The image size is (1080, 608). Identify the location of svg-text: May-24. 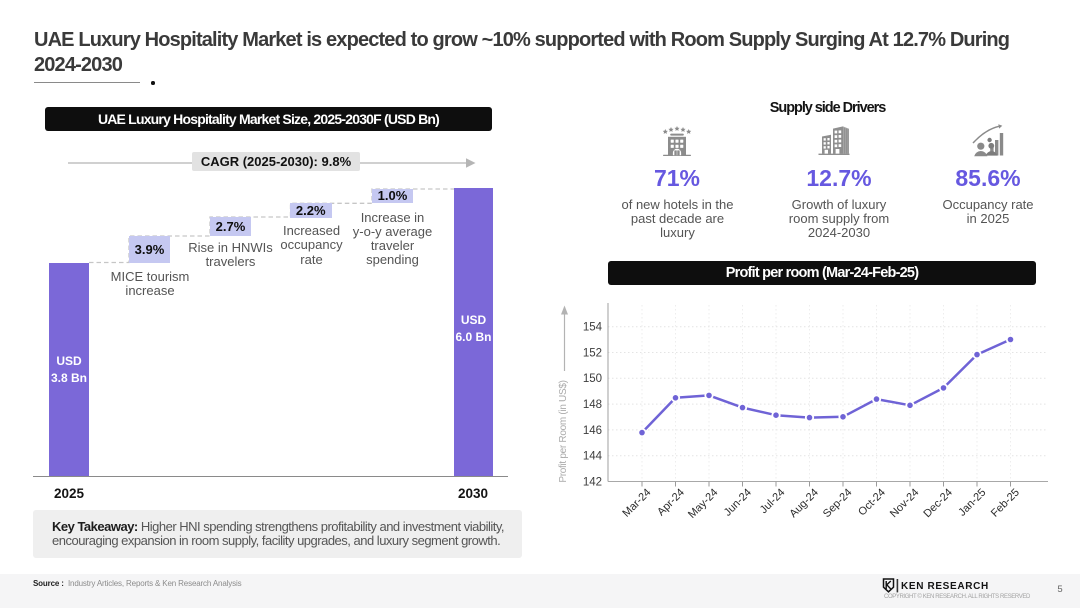
(703, 504).